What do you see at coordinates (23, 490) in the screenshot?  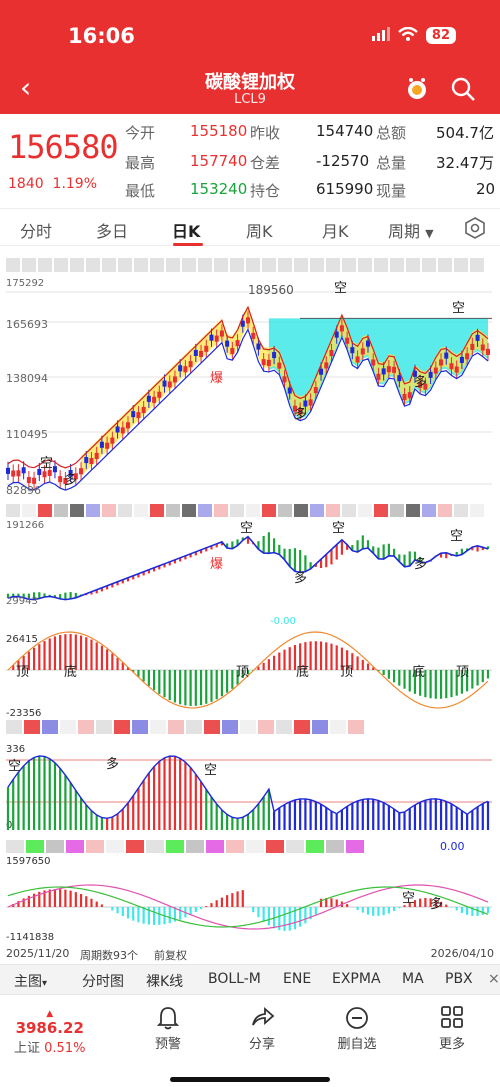 I see `axis-label-y5: 82896` at bounding box center [23, 490].